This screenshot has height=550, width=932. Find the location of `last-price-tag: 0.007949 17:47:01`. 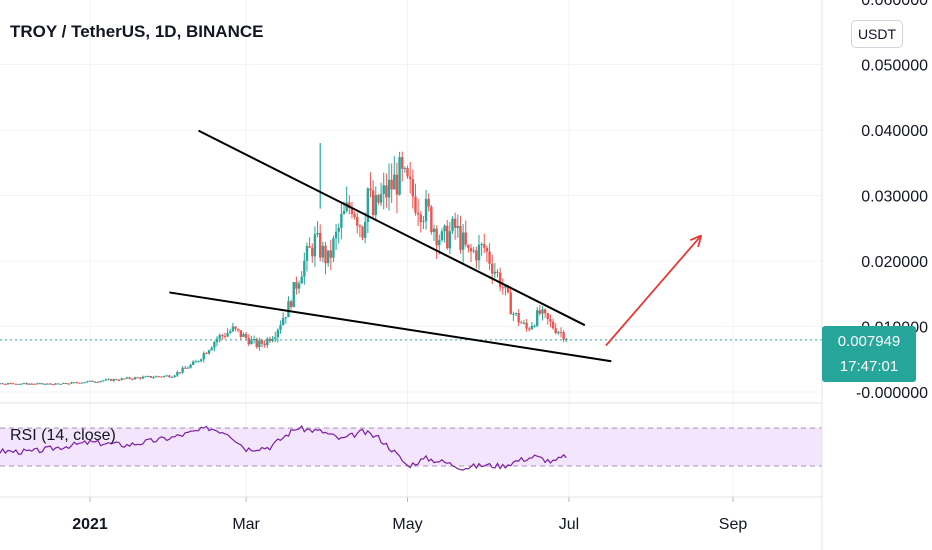

last-price-tag: 0.007949 17:47:01 is located at coordinates (869, 354).